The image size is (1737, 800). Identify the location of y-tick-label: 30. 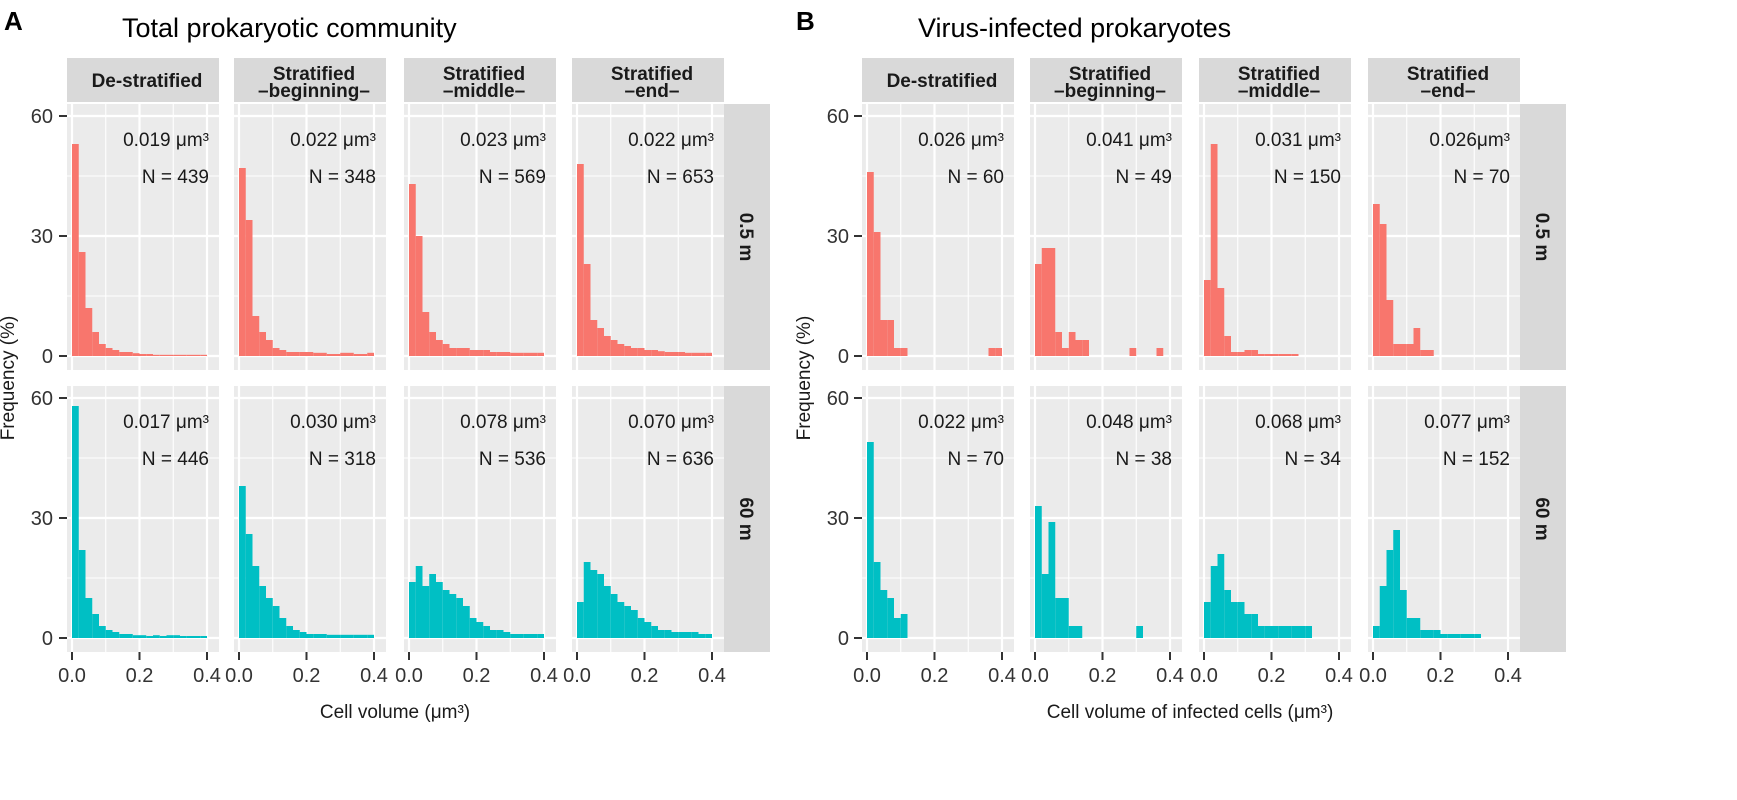
(838, 519).